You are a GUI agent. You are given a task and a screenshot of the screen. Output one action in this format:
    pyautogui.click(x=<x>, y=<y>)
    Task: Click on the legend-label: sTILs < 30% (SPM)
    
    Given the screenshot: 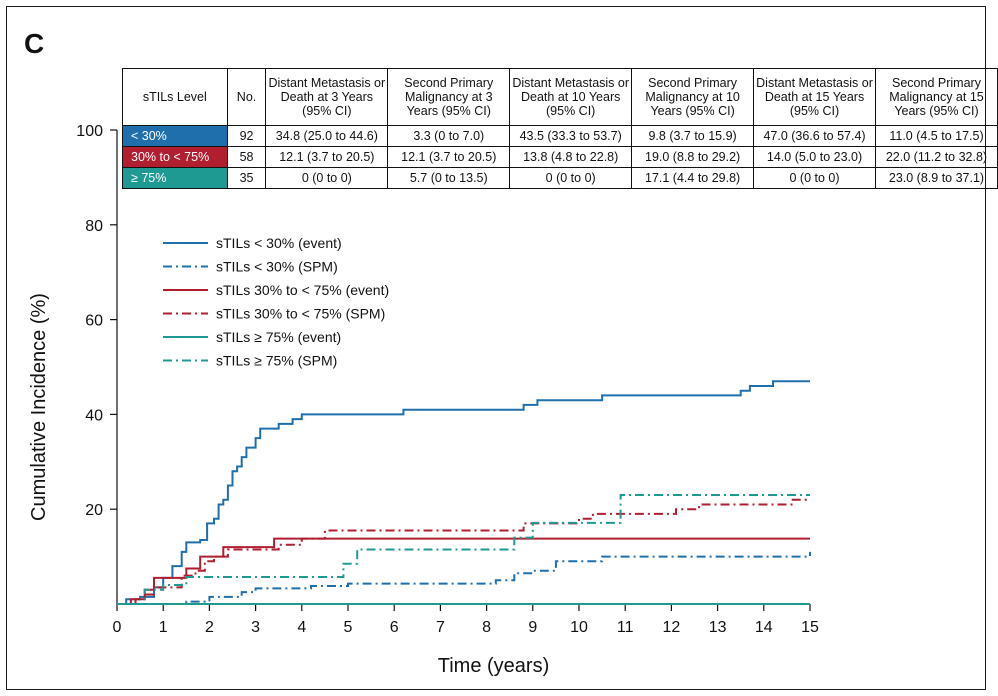 What is the action you would take?
    pyautogui.click(x=277, y=267)
    